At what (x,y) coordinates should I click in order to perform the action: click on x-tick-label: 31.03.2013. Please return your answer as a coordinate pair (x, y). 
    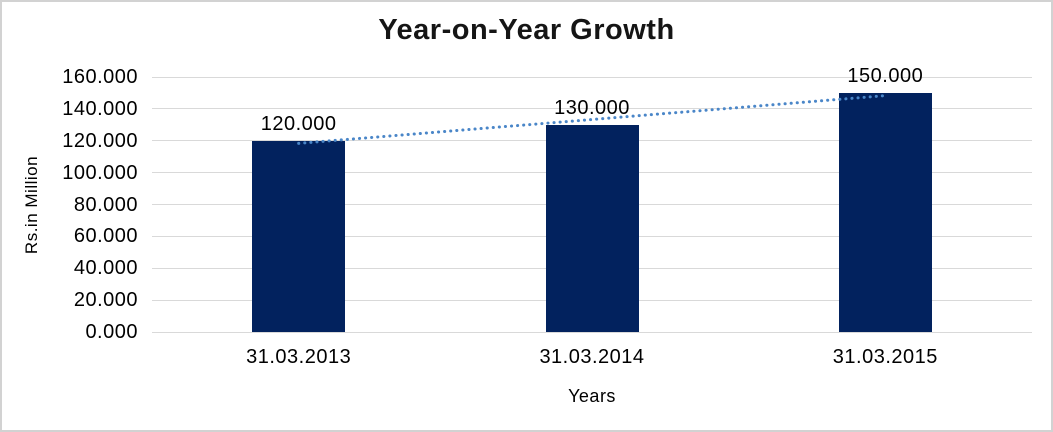
    Looking at the image, I should click on (299, 357).